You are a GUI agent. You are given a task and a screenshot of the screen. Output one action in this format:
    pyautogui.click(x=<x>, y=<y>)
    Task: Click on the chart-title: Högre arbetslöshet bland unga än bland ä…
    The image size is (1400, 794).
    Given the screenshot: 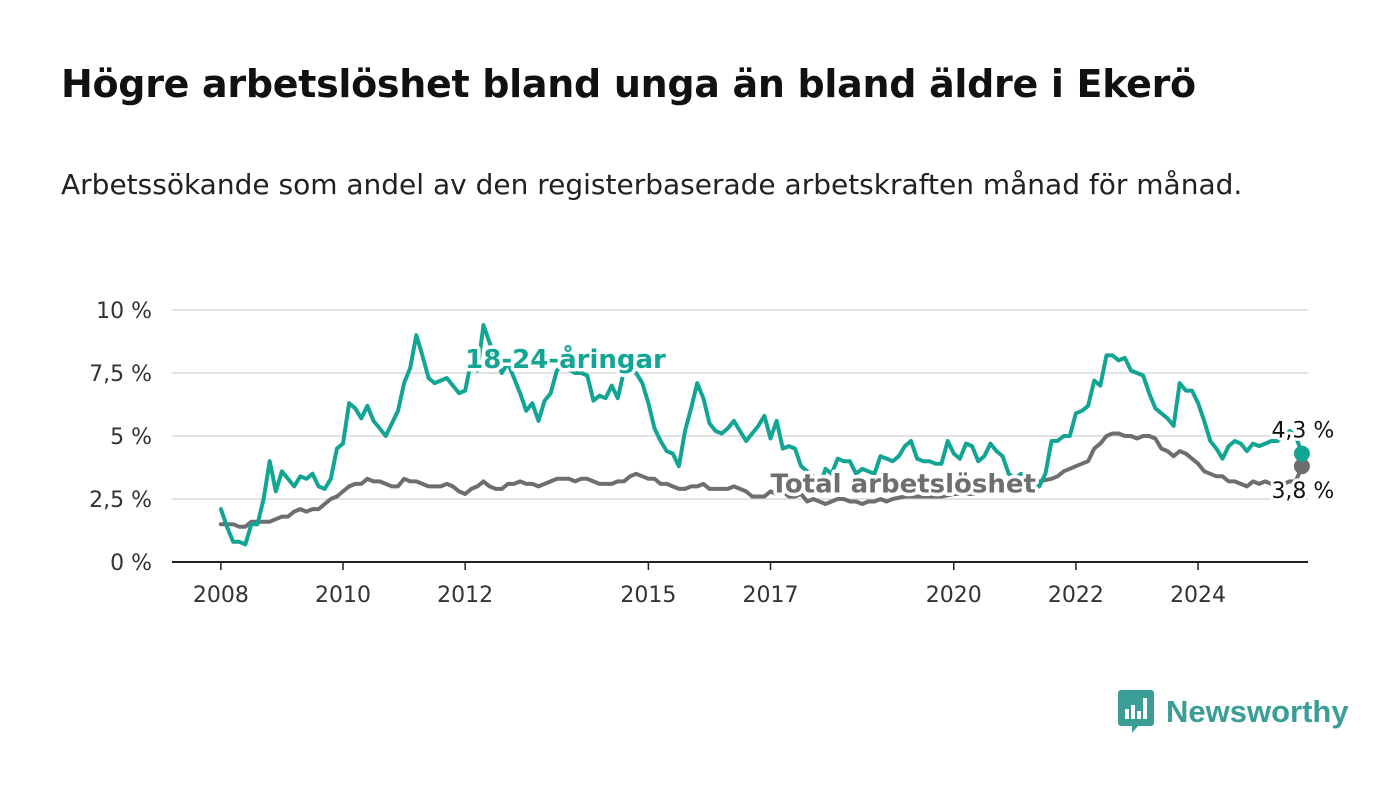 What is the action you would take?
    pyautogui.click(x=628, y=84)
    